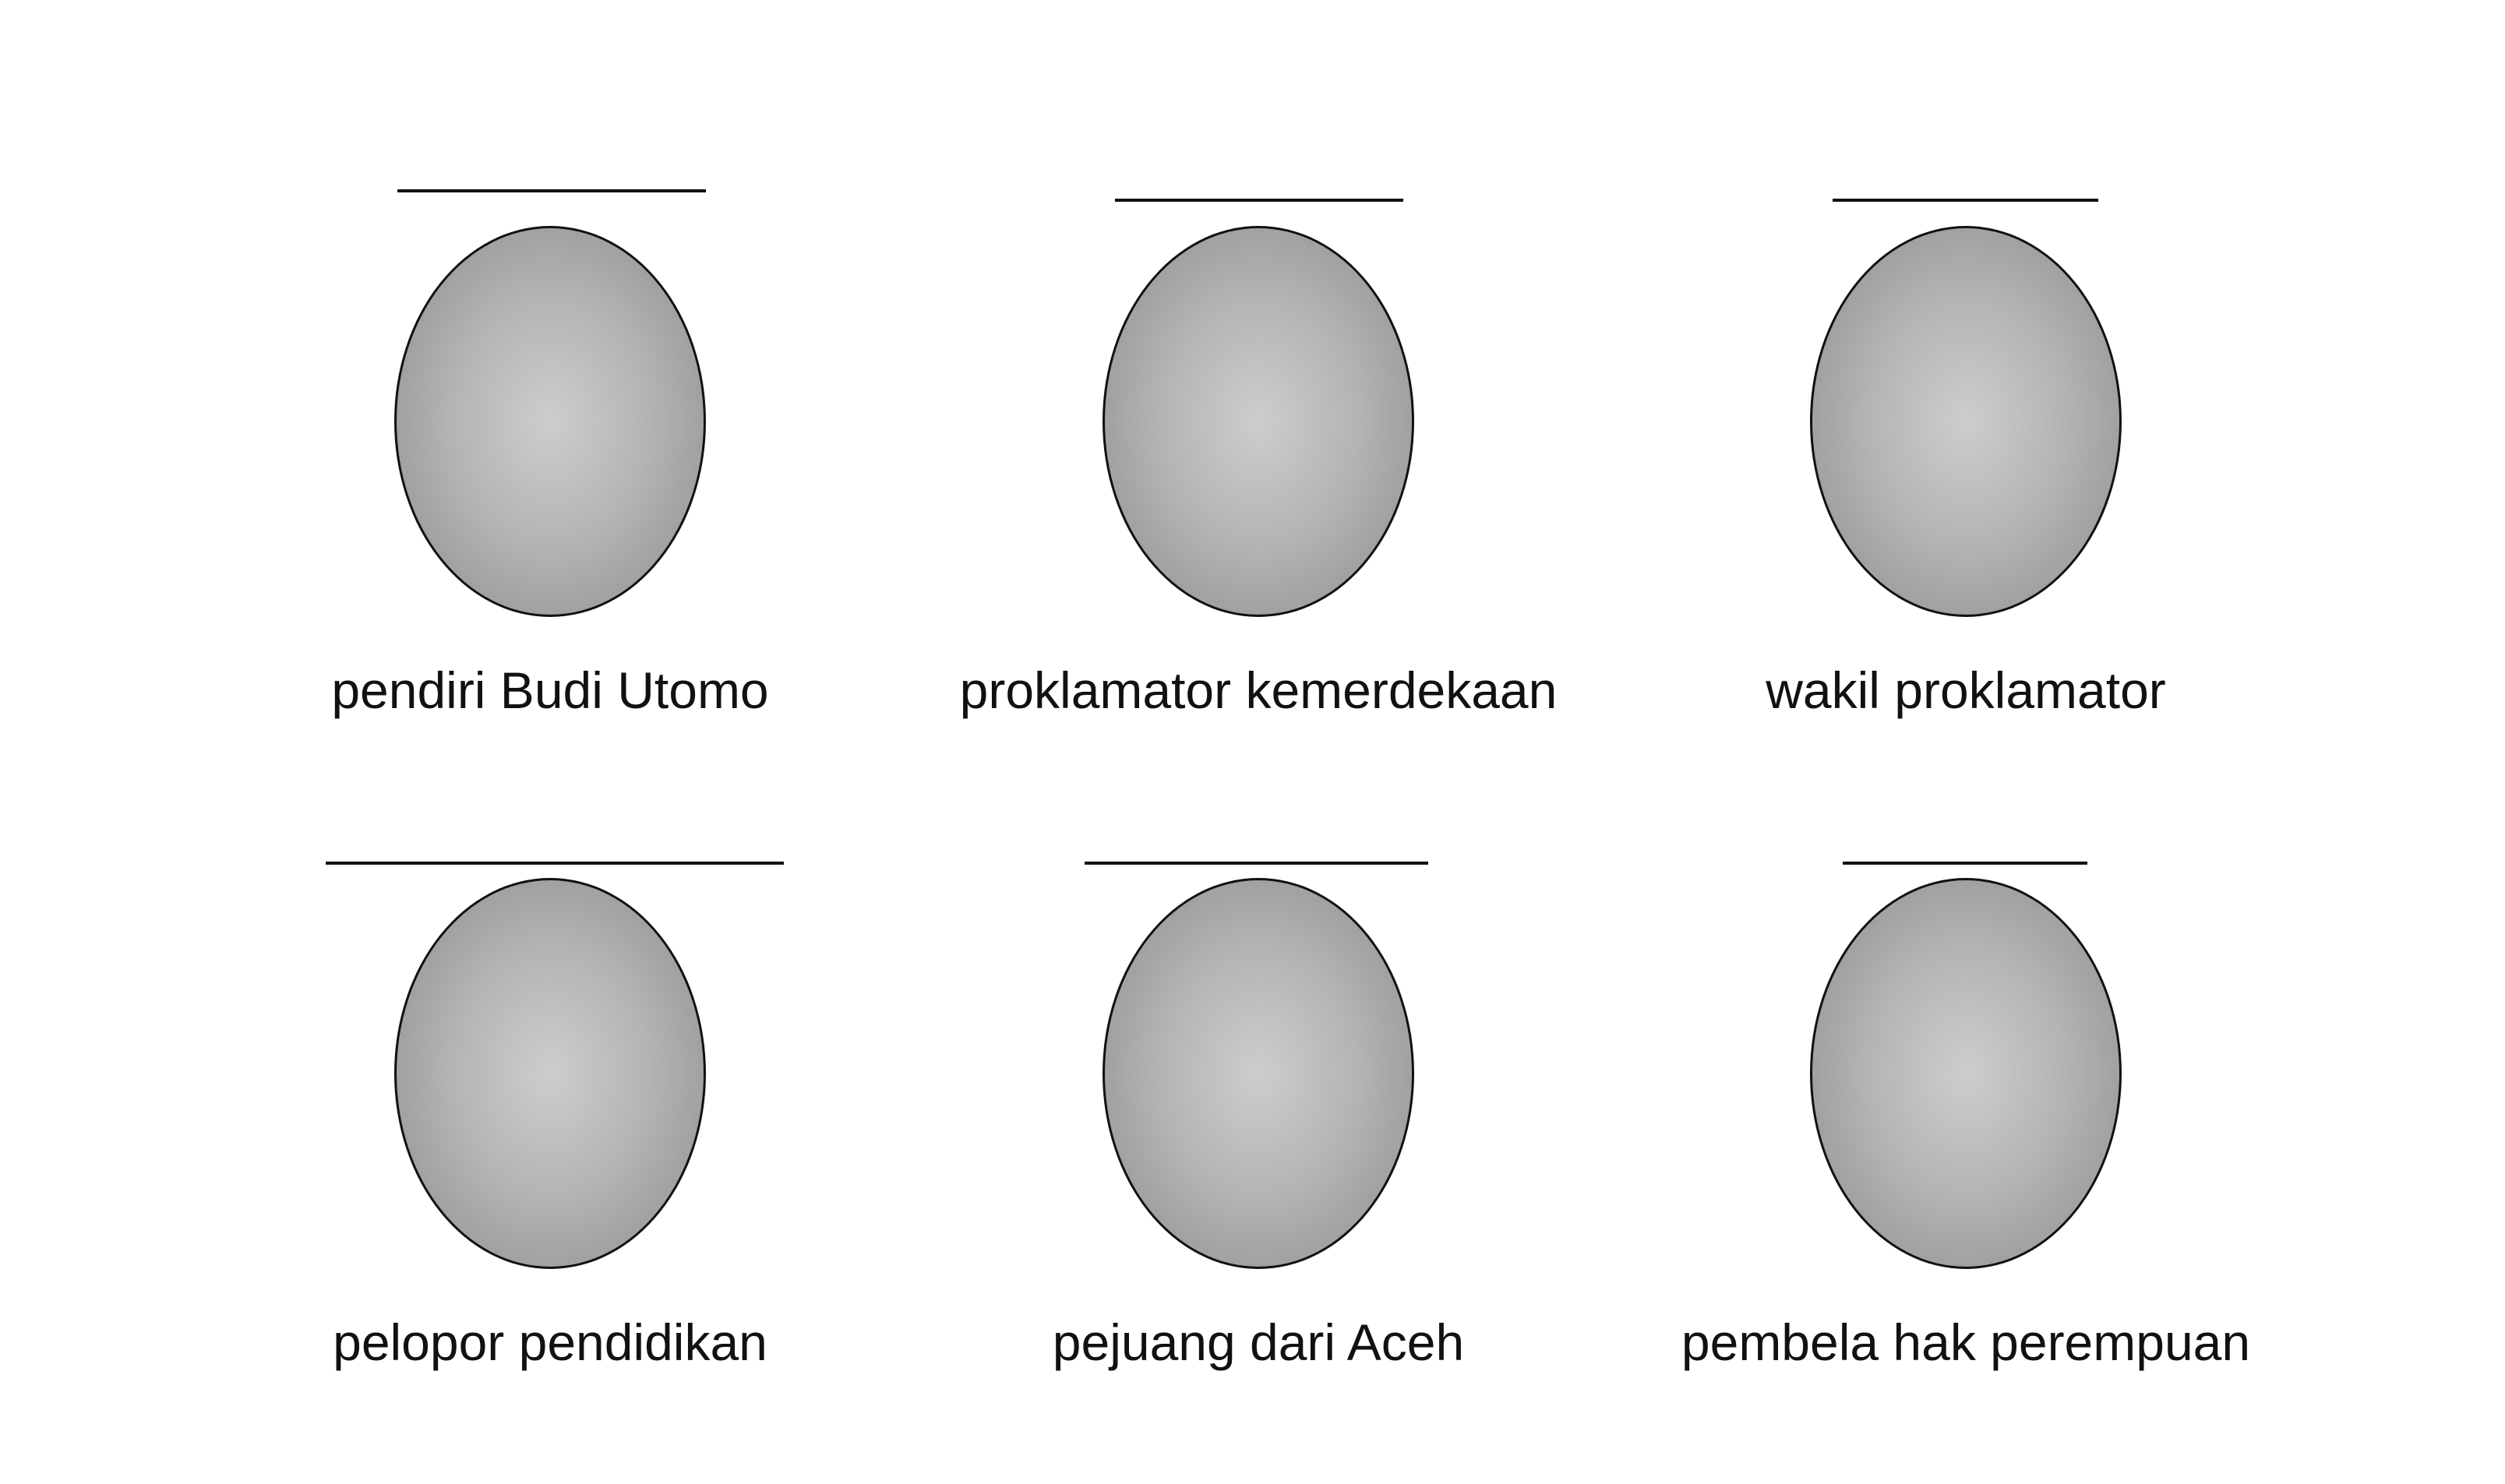 This screenshot has width=2505, height=1484. What do you see at coordinates (1966, 690) in the screenshot?
I see `hero-description-label: wakil proklamator` at bounding box center [1966, 690].